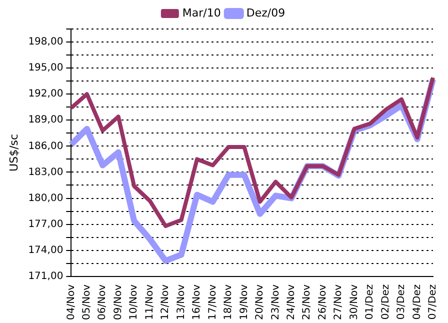  Describe the element at coordinates (118, 302) in the screenshot. I see `x-tick-label: 09/Nov` at that location.